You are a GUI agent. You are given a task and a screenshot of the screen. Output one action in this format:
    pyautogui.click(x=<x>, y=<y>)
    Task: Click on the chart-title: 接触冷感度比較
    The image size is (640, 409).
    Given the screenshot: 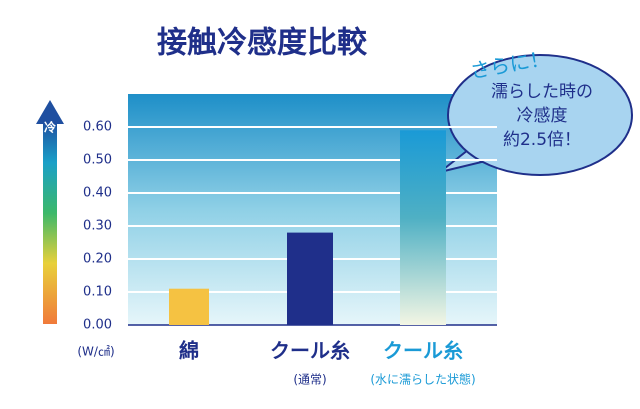 What is the action you would take?
    pyautogui.click(x=262, y=43)
    